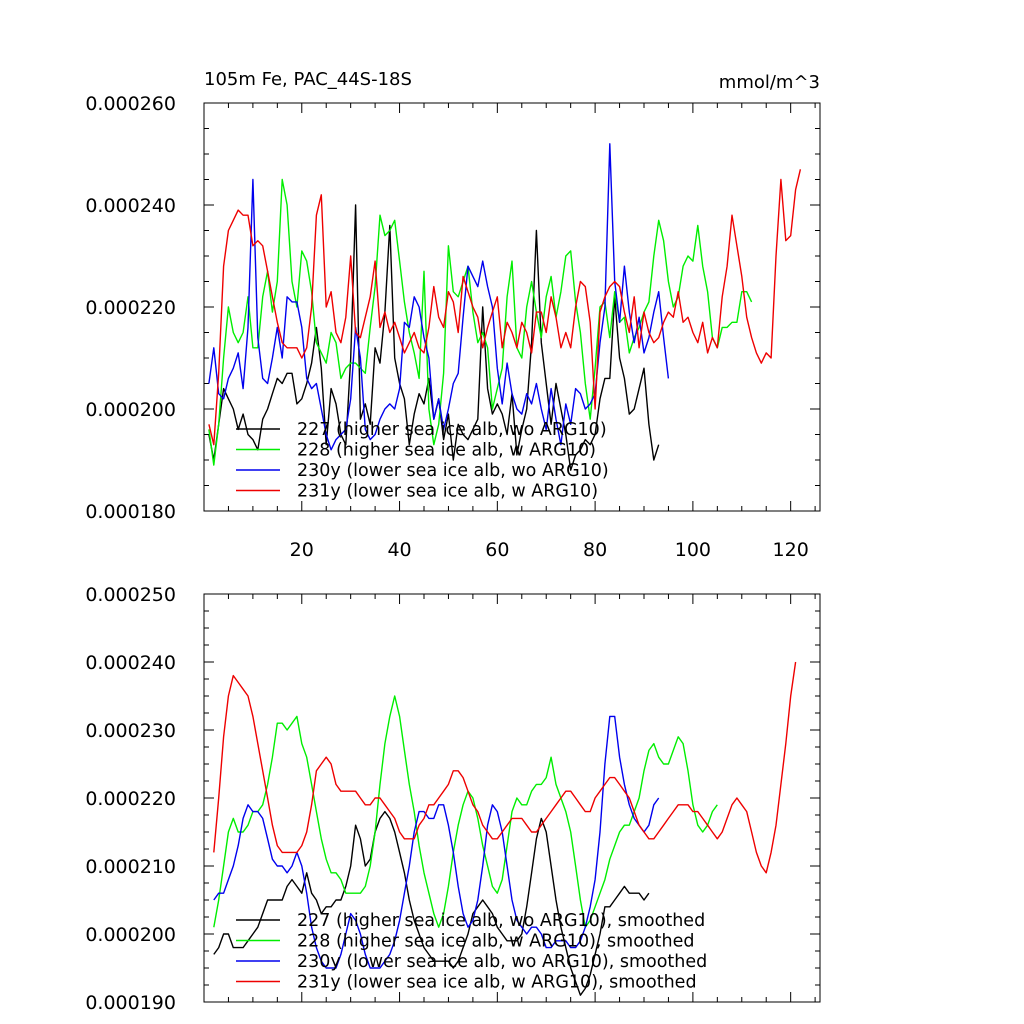 This screenshot has height=1024, width=1024. What do you see at coordinates (130, 731) in the screenshot?
I see `y-tick-label: 0.000230` at bounding box center [130, 731].